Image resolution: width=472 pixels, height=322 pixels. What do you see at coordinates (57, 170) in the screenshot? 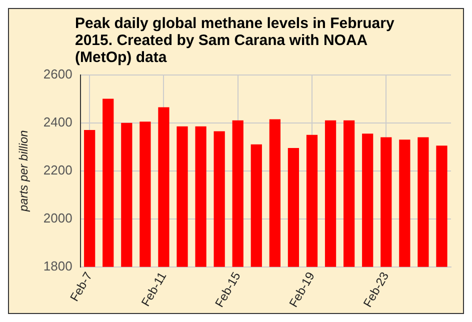
I see `y-tick-label: 2200` at bounding box center [57, 170].